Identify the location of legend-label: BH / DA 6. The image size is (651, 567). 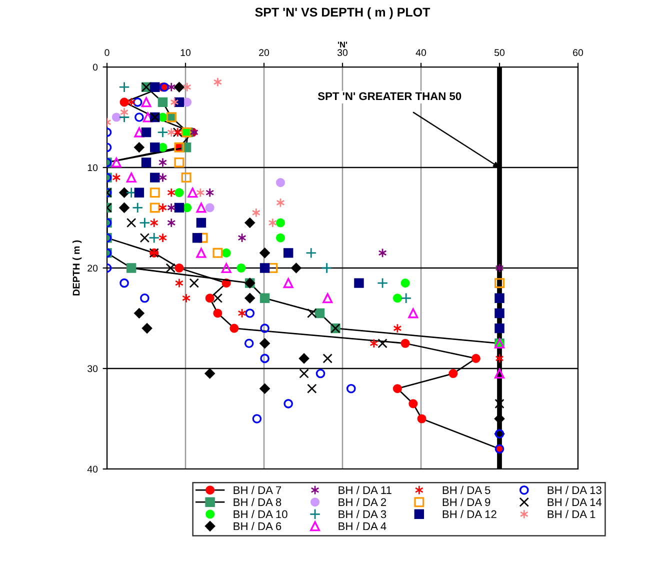
(258, 526).